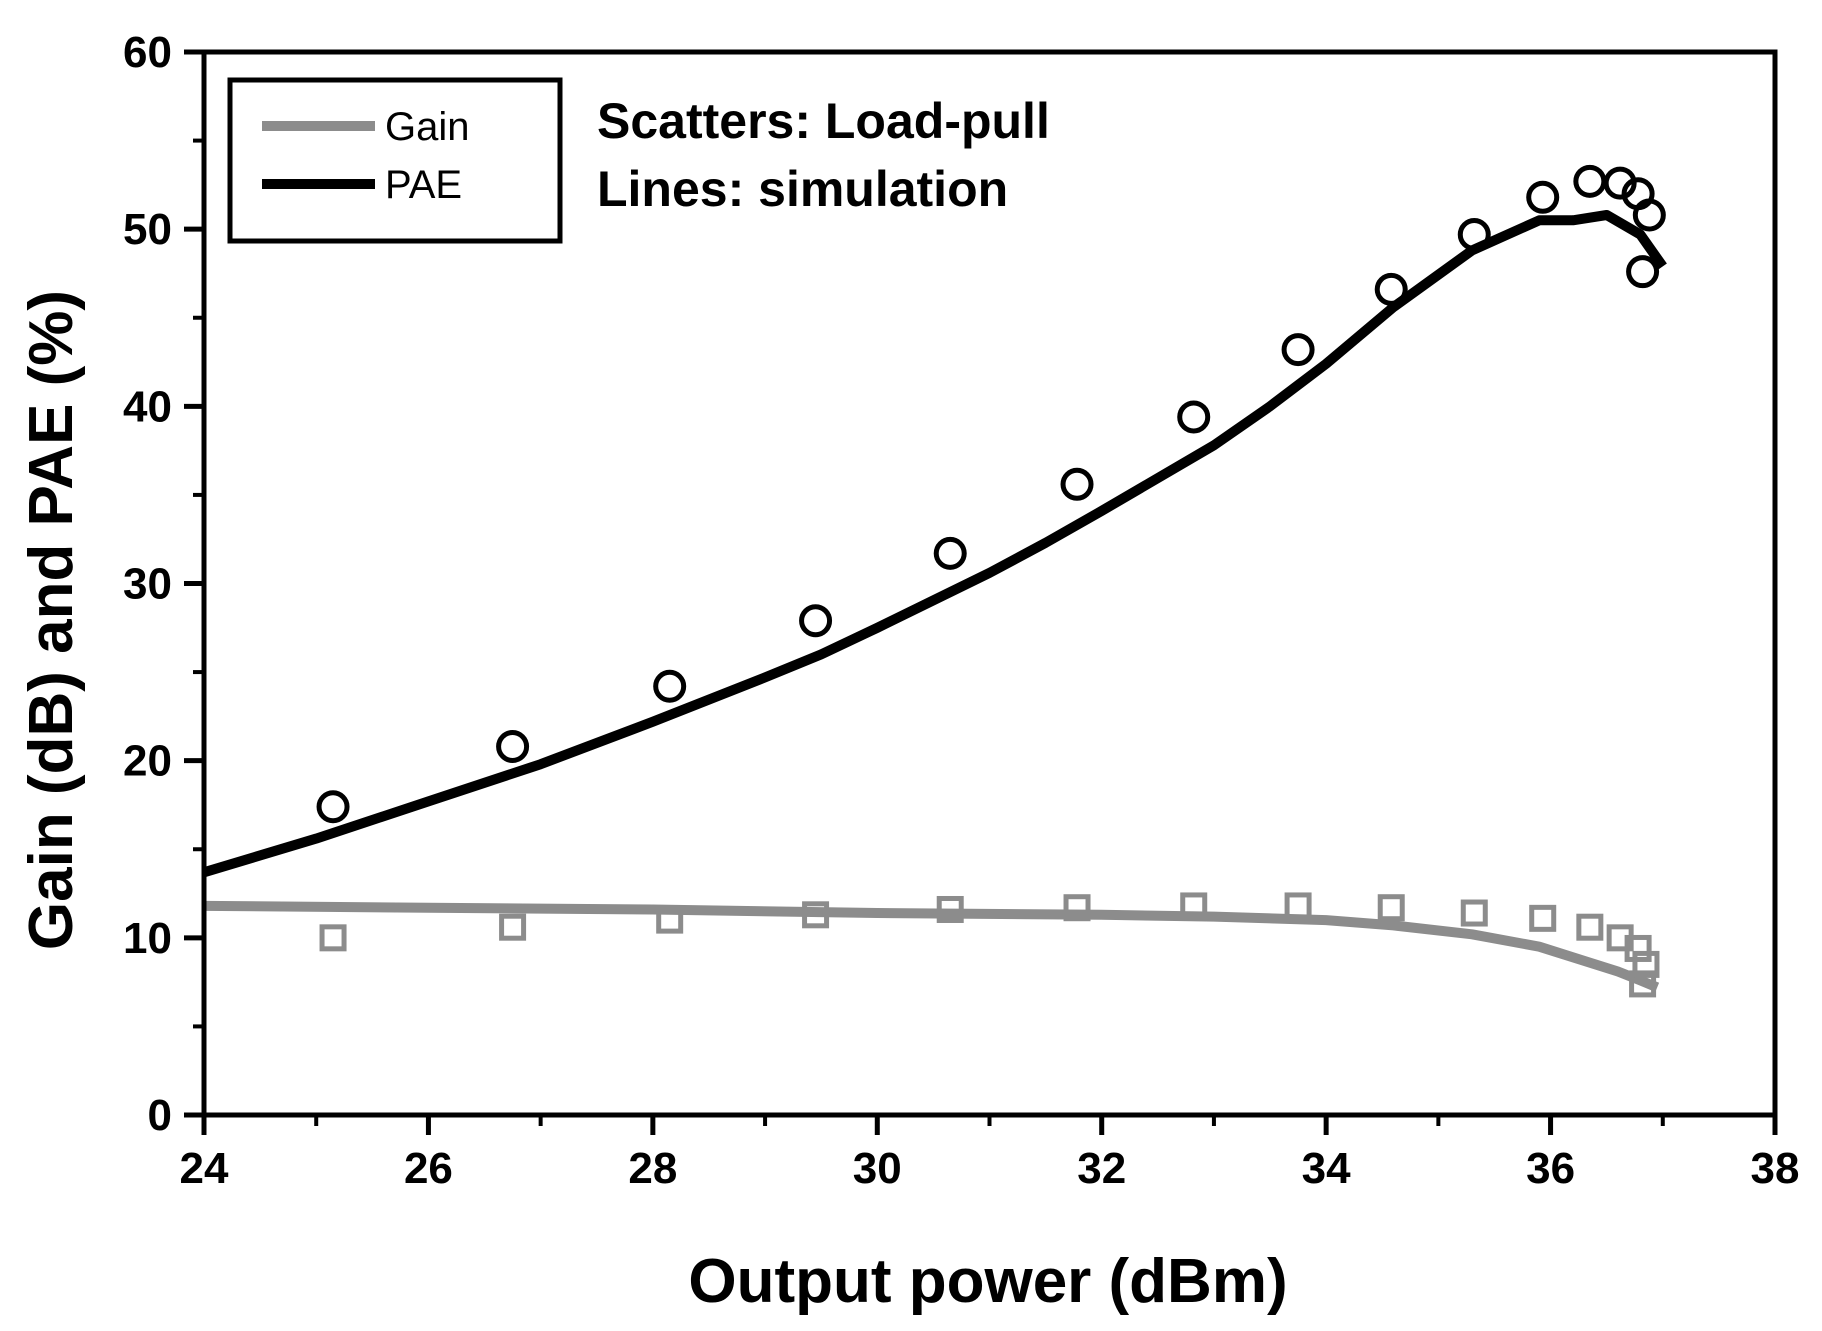 This screenshot has height=1331, width=1822. Describe the element at coordinates (160, 1115) in the screenshot. I see `y-tick-label: 0` at that location.